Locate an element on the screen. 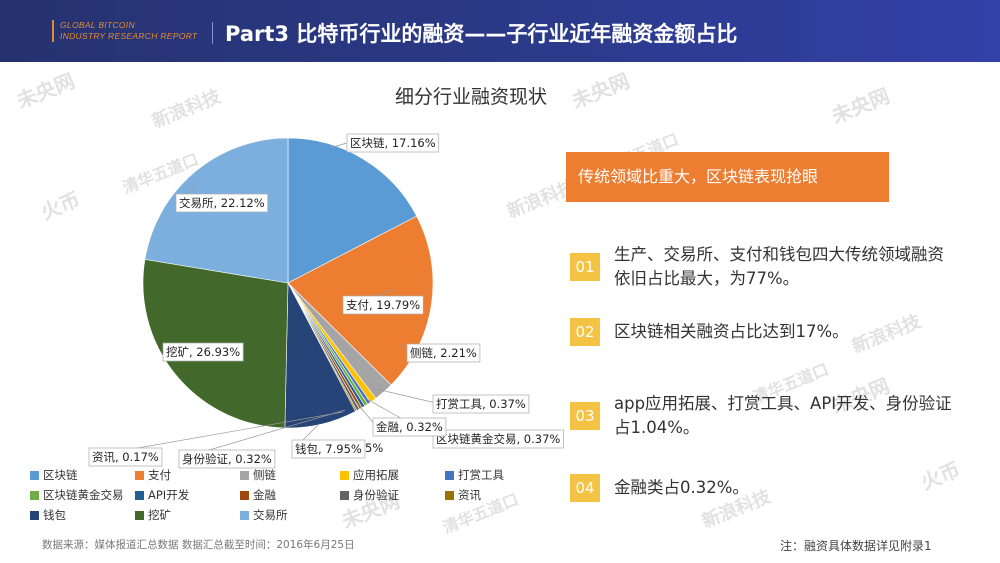 The height and width of the screenshot is (563, 1000). slice-label-text: 金融, 0.32% is located at coordinates (409, 427).